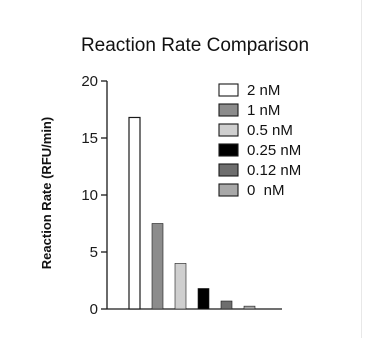 The width and height of the screenshot is (365, 343). Describe the element at coordinates (259, 140) in the screenshot. I see `legend: 2 nM 1 nM 0.5 nM 0.25 nM 0.12 nM 0 nM` at that location.